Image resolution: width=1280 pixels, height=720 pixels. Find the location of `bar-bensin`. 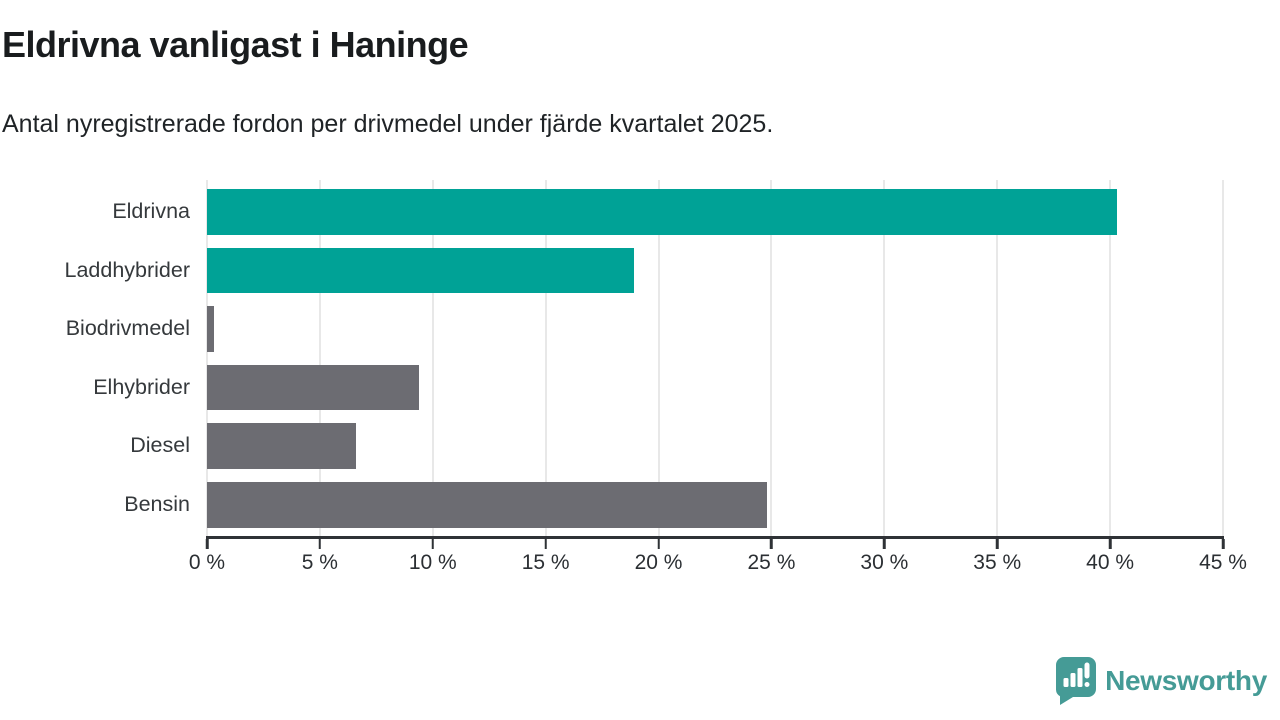

bar-bensin is located at coordinates (487, 505).